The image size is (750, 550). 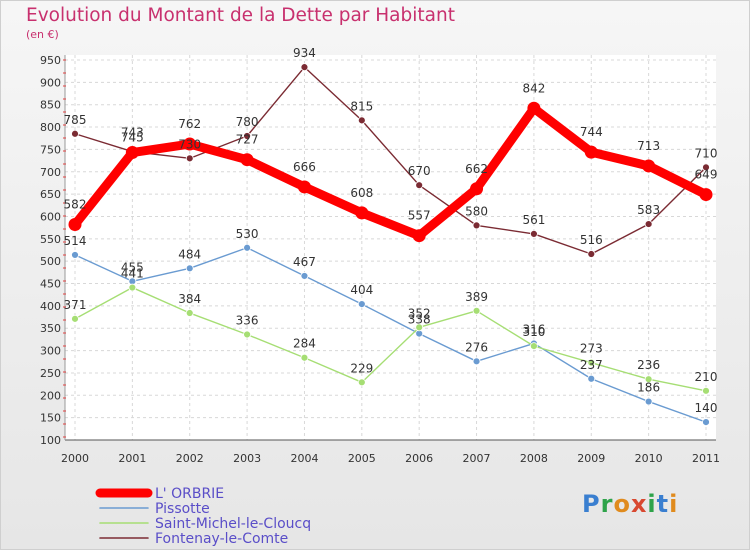 I want to click on data-label: 580, so click(x=476, y=211).